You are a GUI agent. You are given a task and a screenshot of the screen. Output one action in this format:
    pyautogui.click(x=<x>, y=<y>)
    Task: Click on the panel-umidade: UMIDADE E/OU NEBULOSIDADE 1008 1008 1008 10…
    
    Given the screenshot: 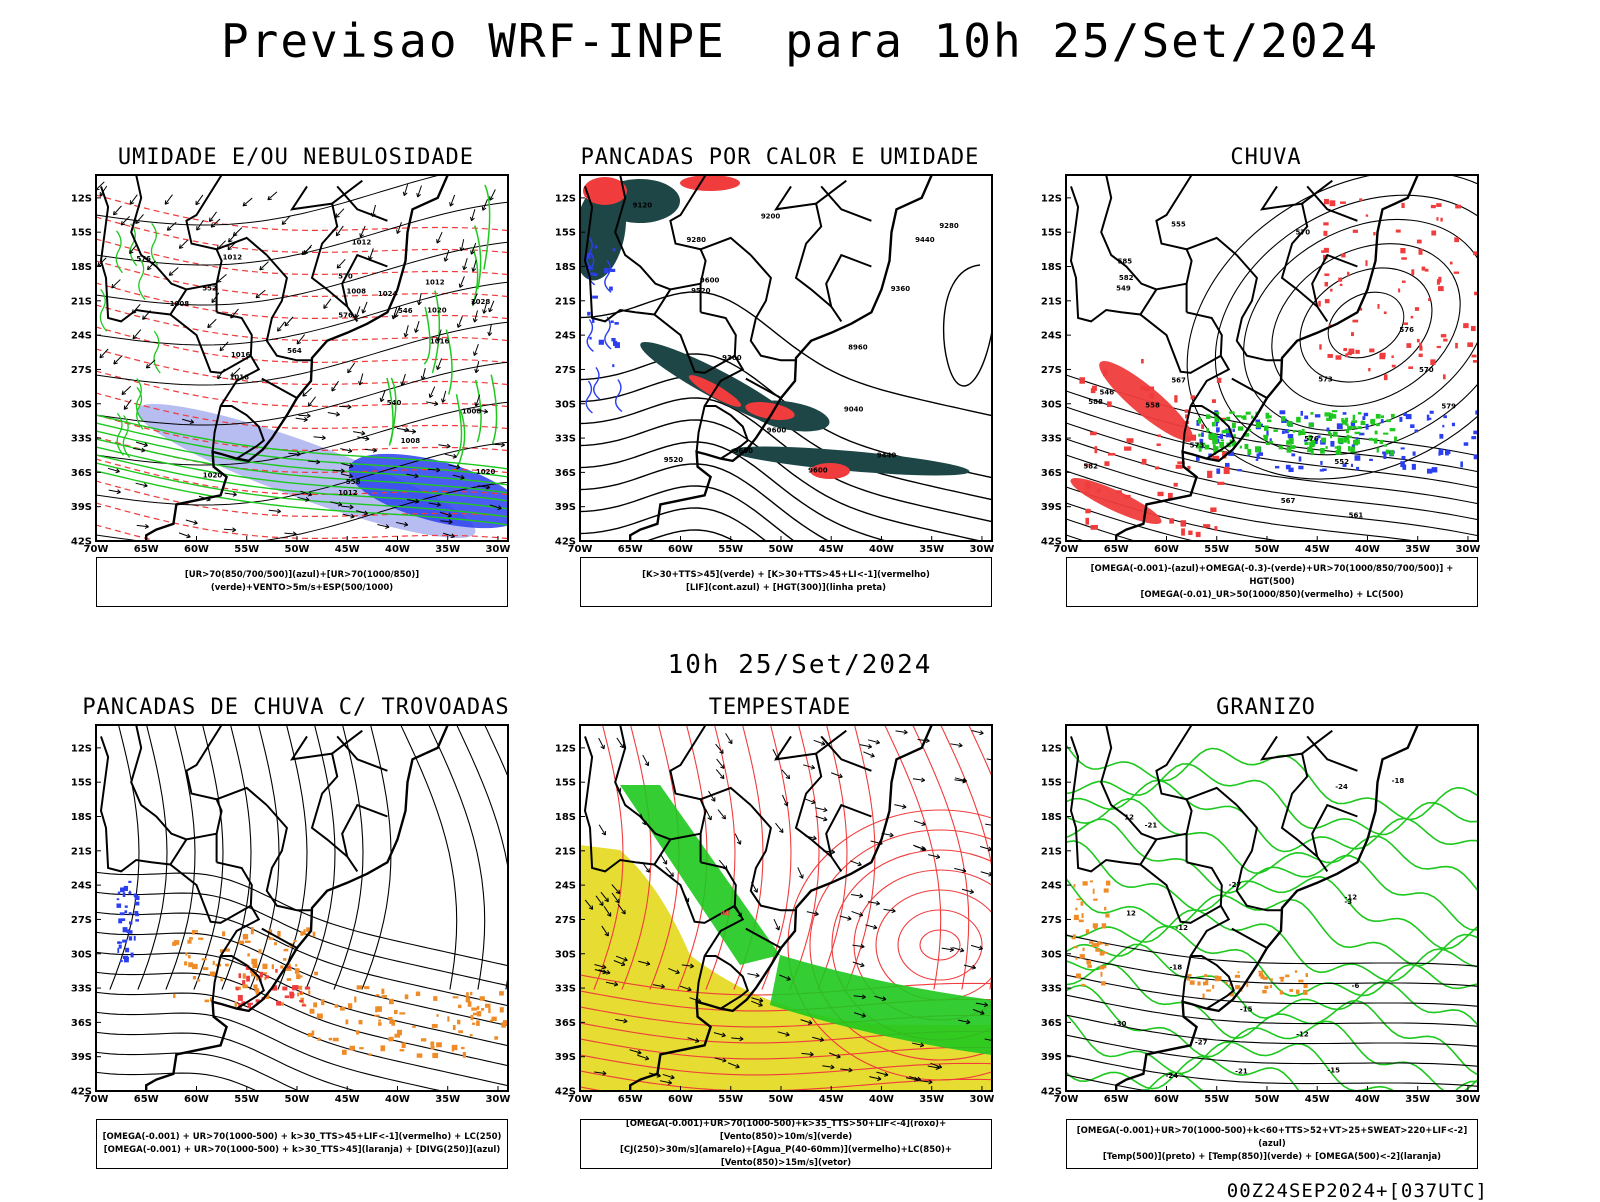 What is the action you would take?
    pyautogui.click(x=296, y=390)
    